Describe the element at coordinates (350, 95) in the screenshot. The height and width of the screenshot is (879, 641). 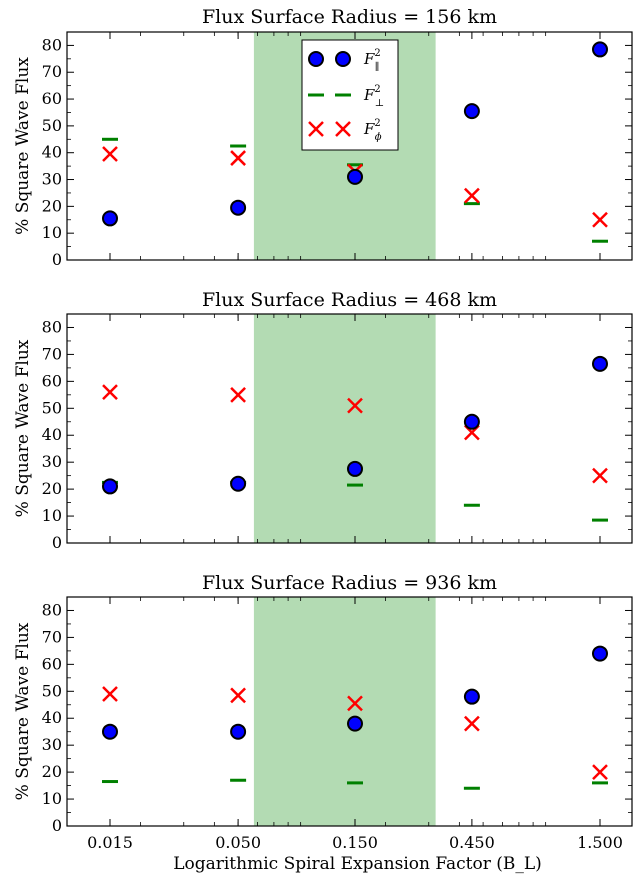
I see `legend: F2 ∥ F2 ⊥ F2 ϕ` at that location.